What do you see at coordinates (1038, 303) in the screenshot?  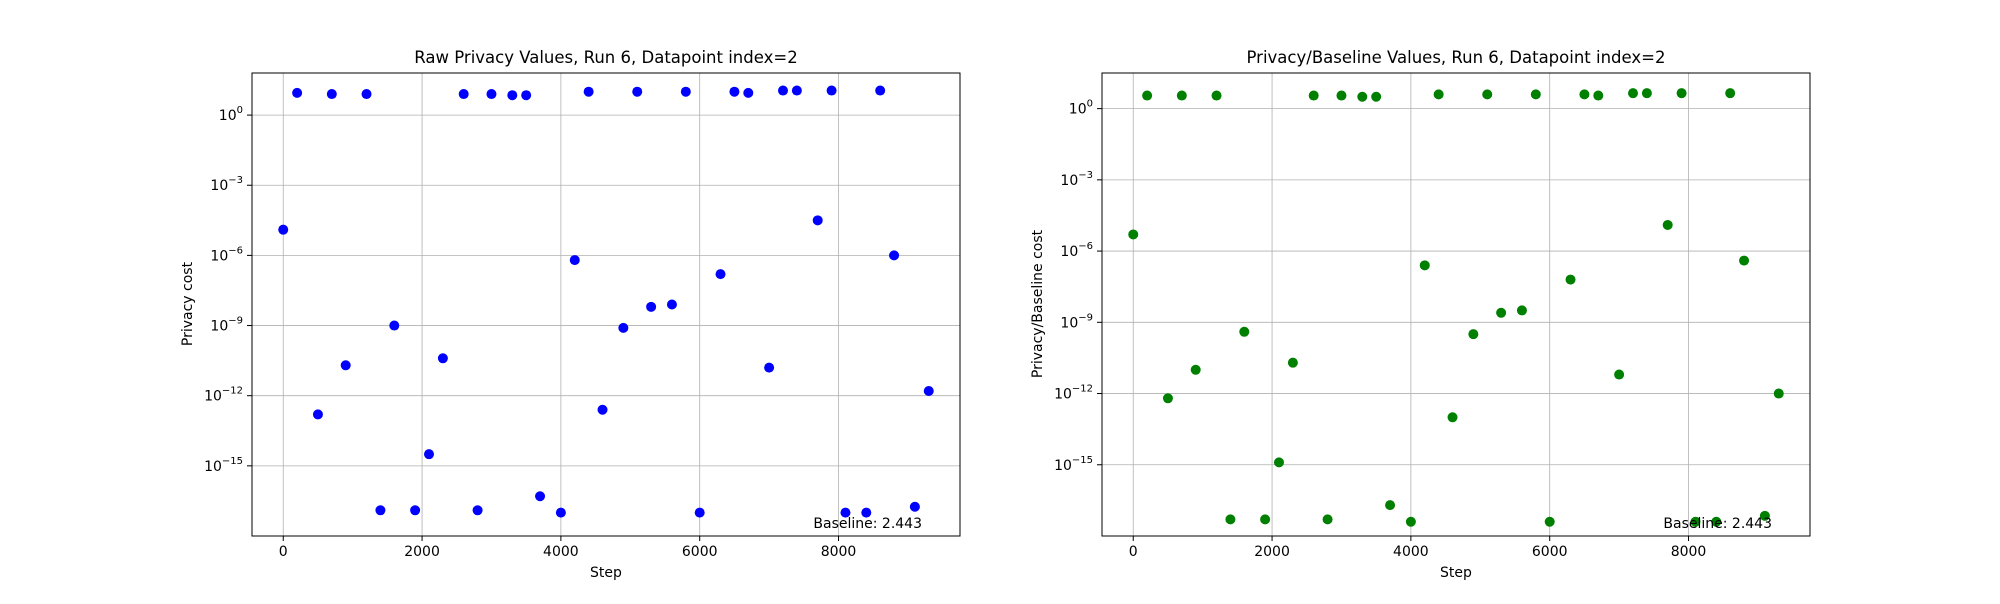 I see `y-axis-label: Privacy/Baseline cost` at bounding box center [1038, 303].